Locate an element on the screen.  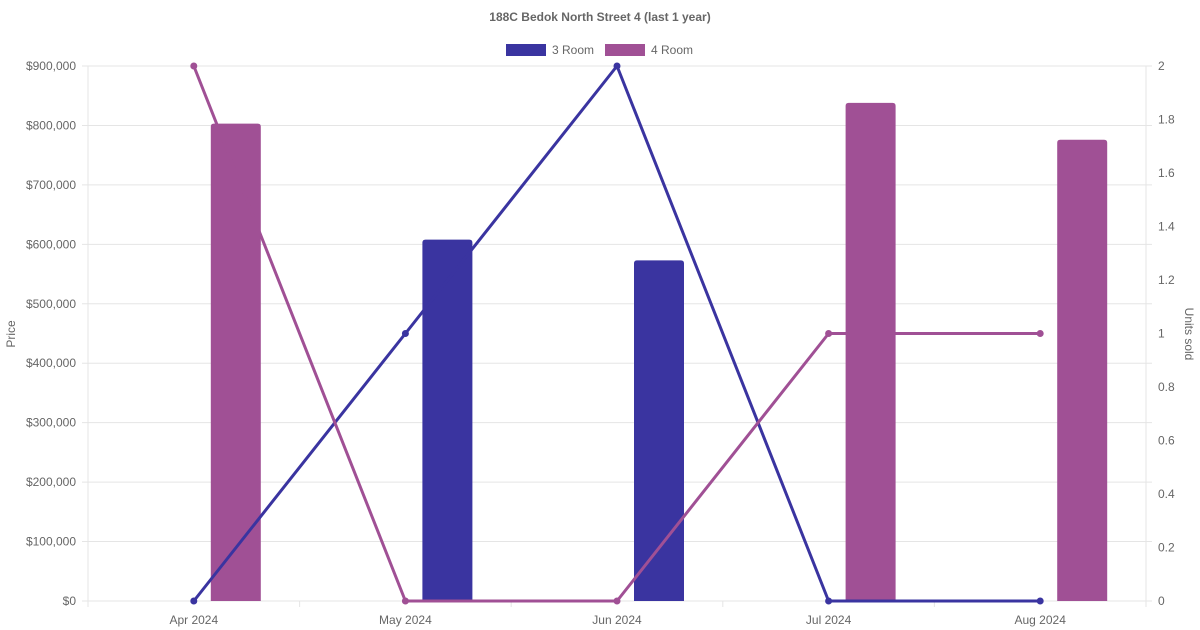
right-axis-tick-label: 1 is located at coordinates (1161, 334).